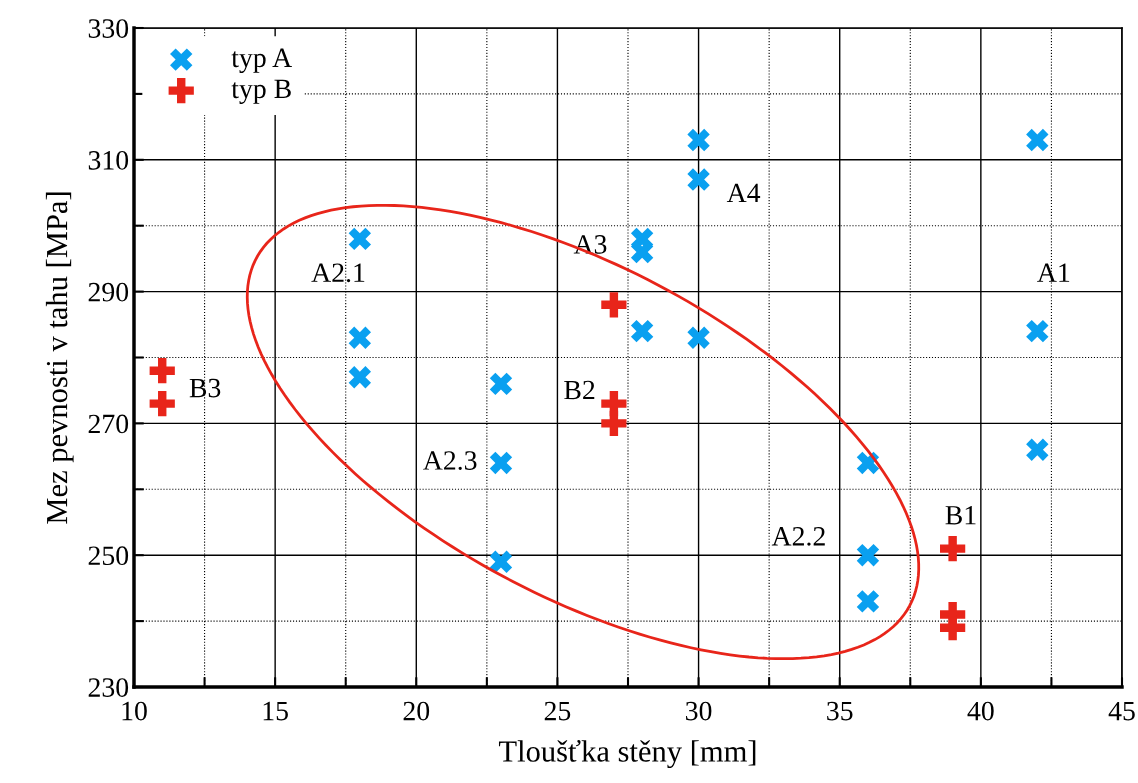  What do you see at coordinates (1121, 711) in the screenshot?
I see `x-tick-label: 45` at bounding box center [1121, 711].